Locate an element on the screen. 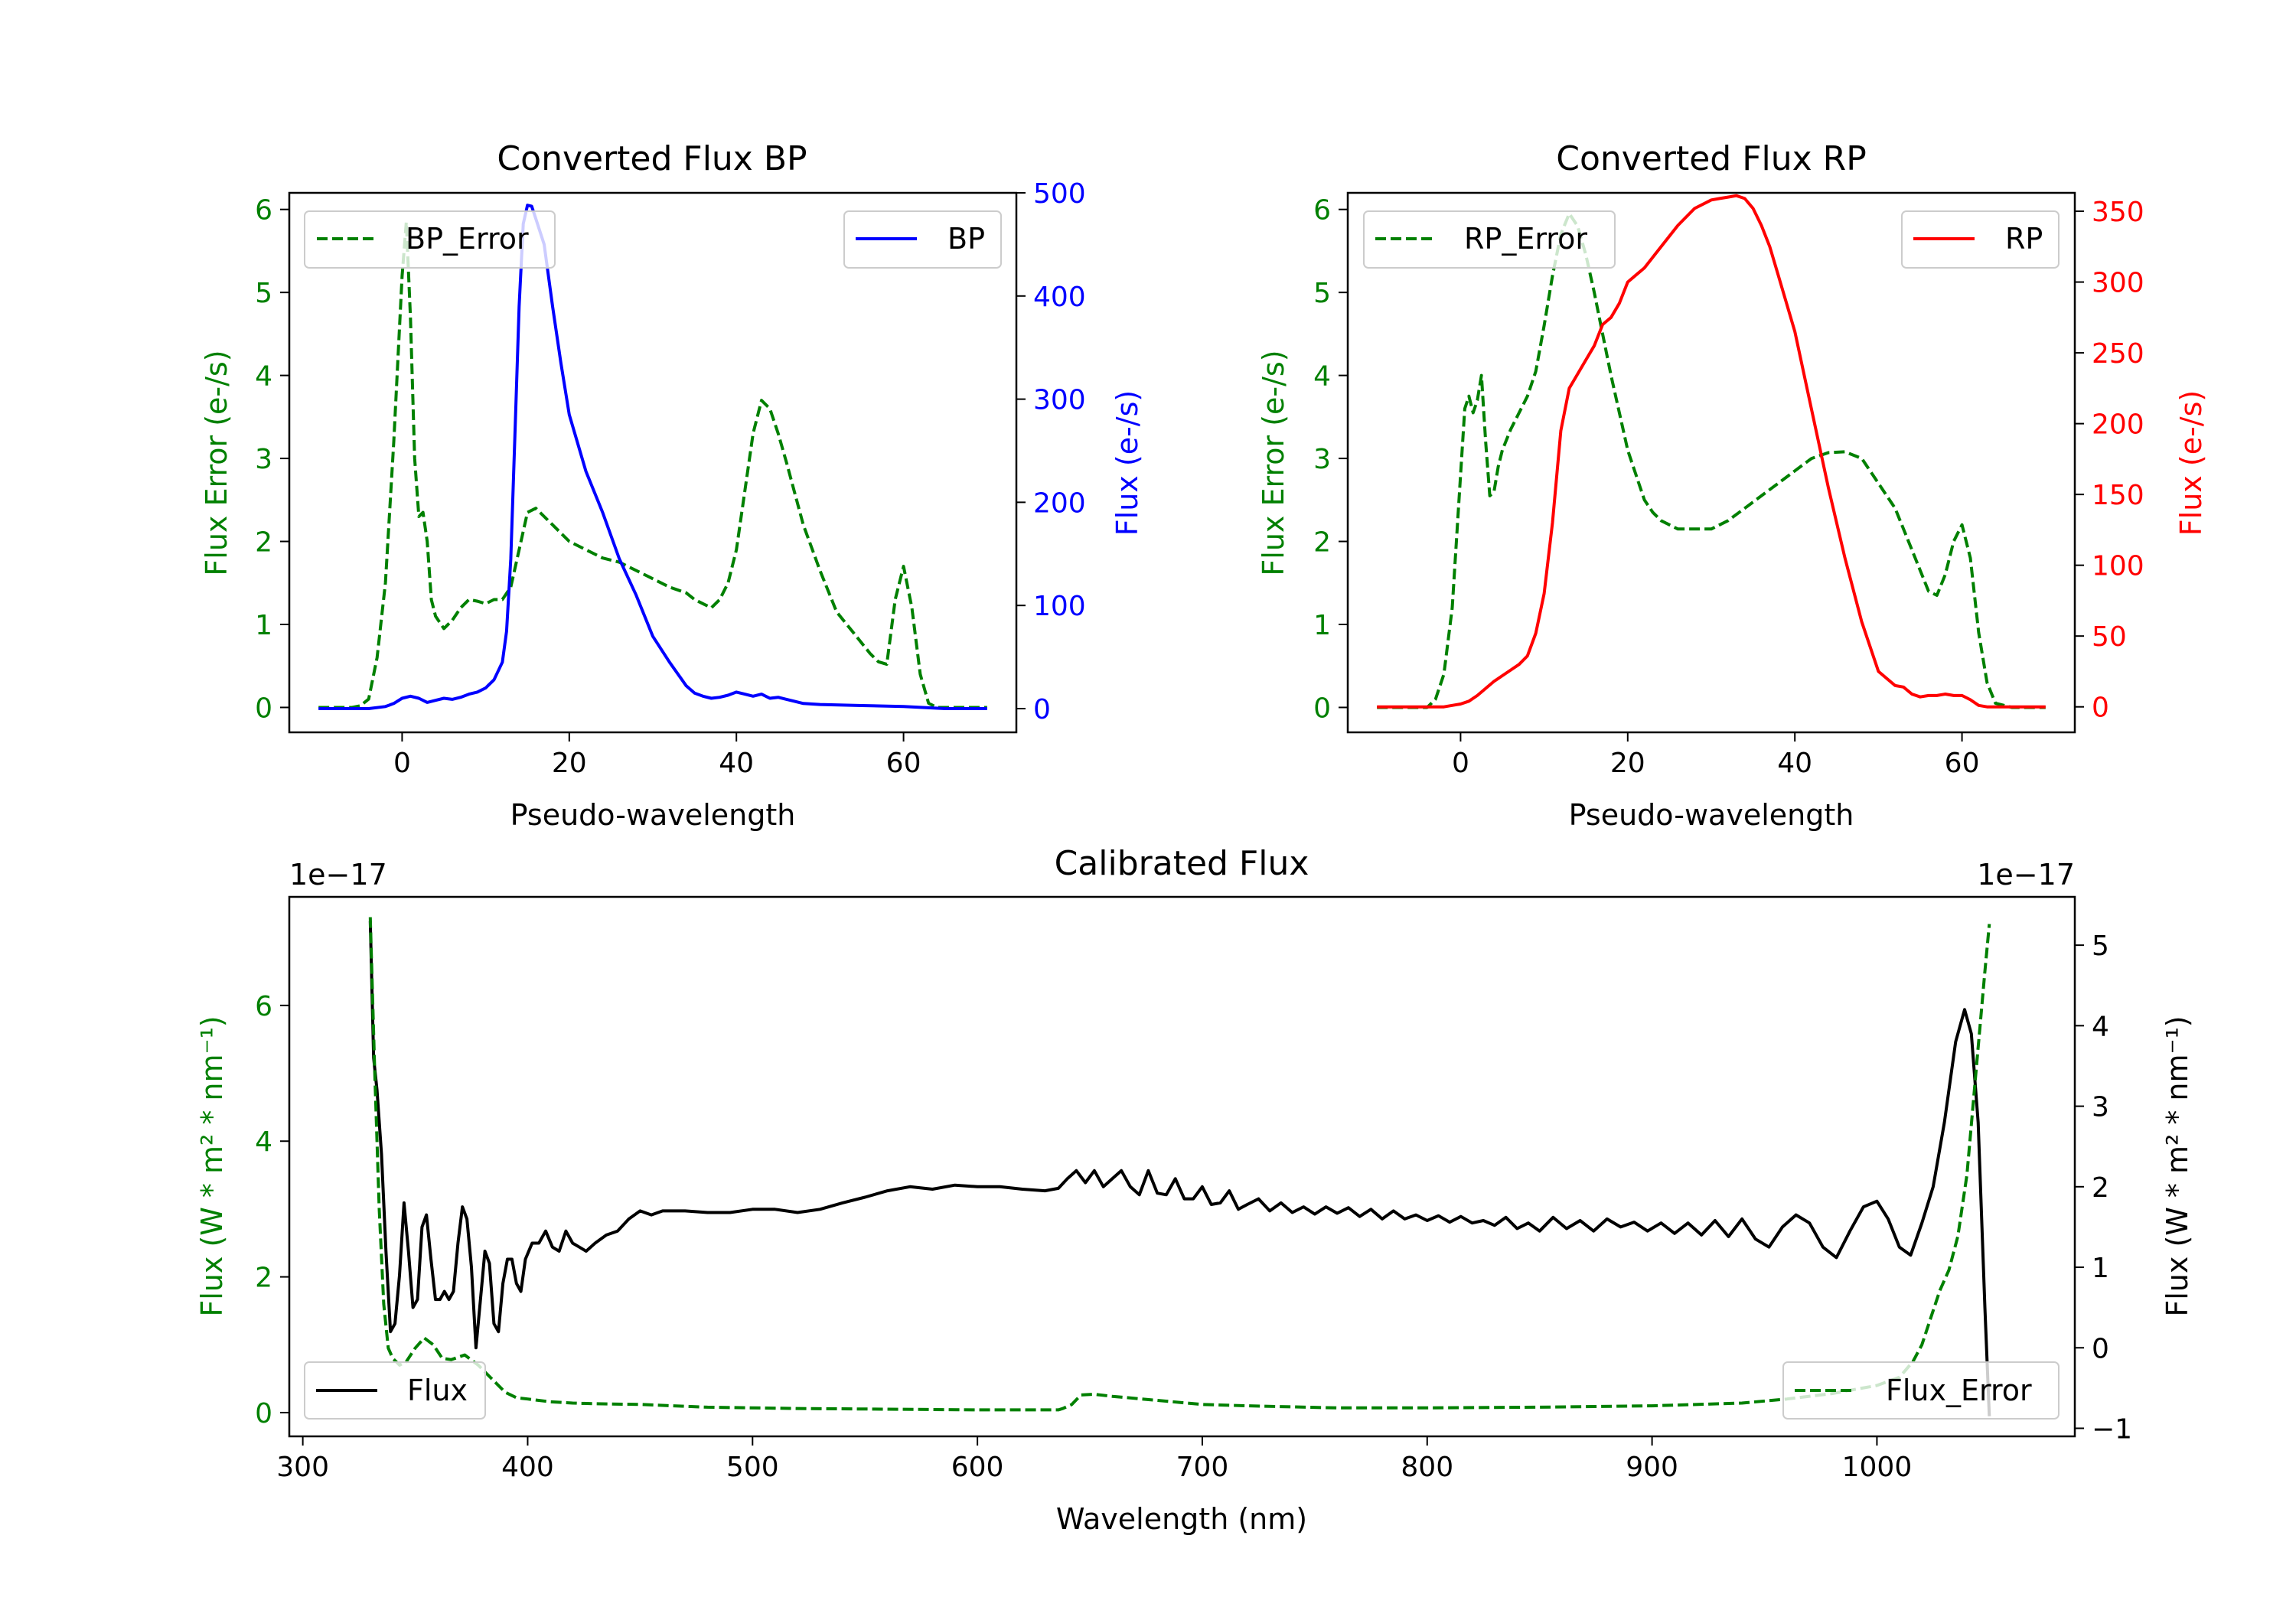  bp-left-axis-label: Flux Error (e-/s) is located at coordinates (216, 463).